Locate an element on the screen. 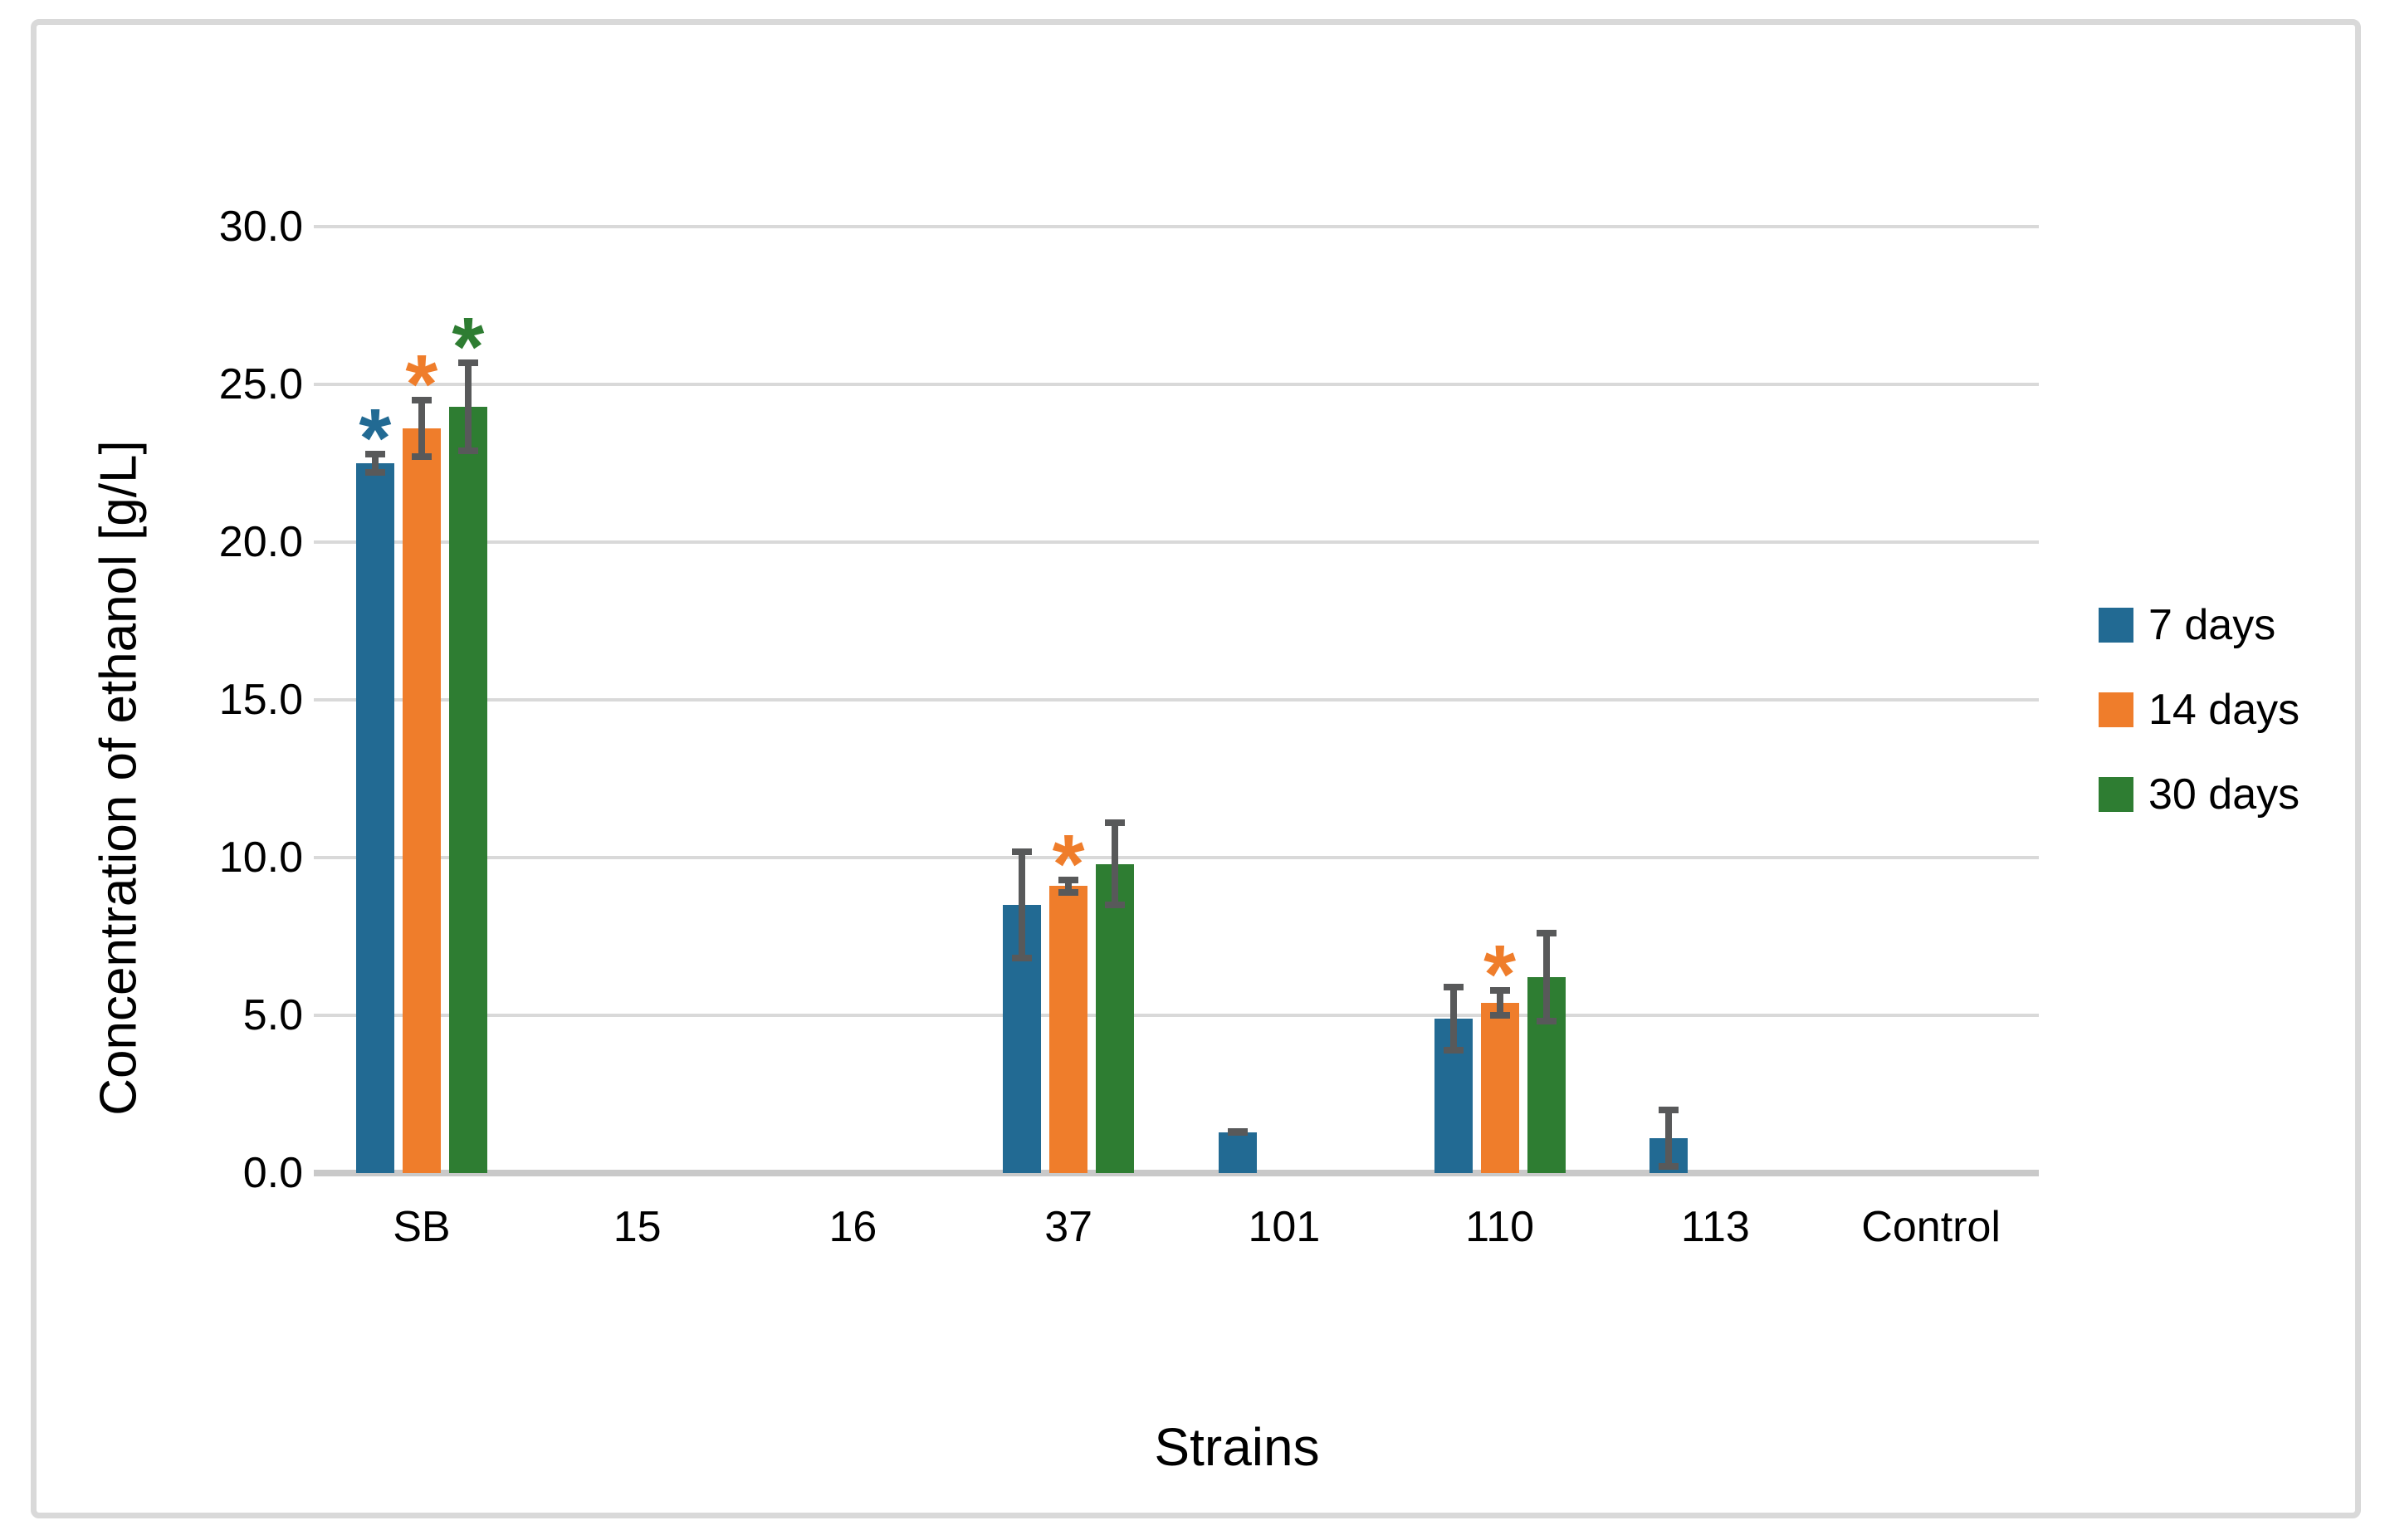  bar-SB-14-days is located at coordinates (421, 800).